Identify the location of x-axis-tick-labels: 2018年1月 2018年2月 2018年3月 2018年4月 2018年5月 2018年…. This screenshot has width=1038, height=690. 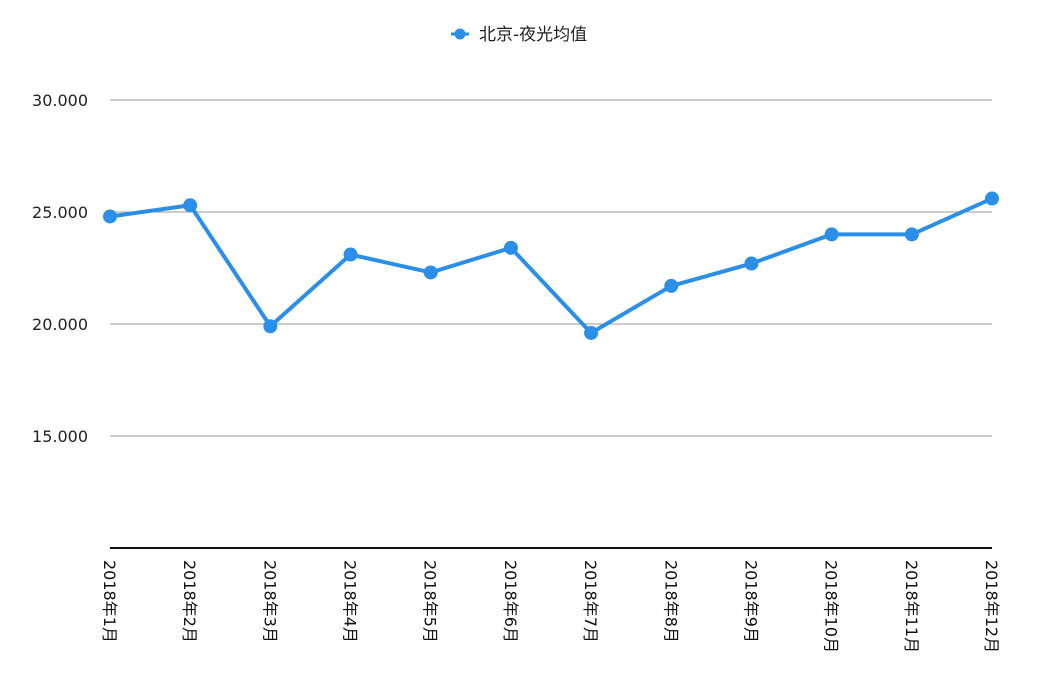
(550, 606).